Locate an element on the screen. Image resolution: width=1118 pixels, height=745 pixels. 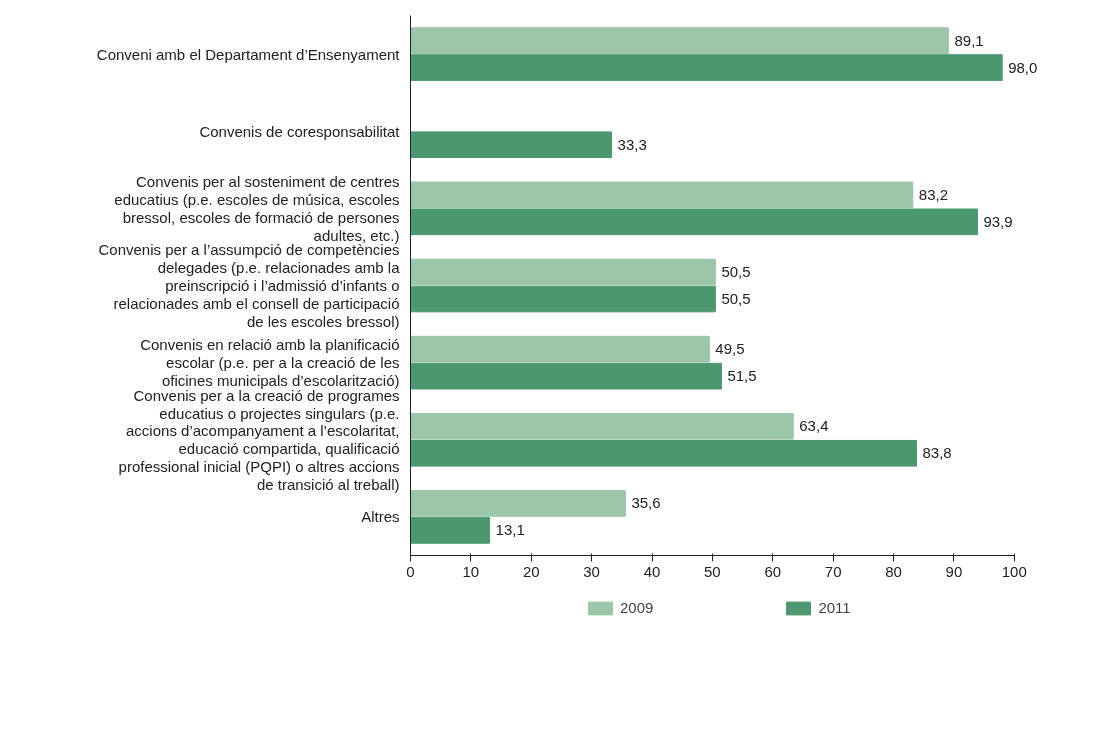
y-tick-label: Convenis en relació amb la planificació escolar (p.e. per a la creació de les oficines municipals d’escolarització) is located at coordinates (270, 362).